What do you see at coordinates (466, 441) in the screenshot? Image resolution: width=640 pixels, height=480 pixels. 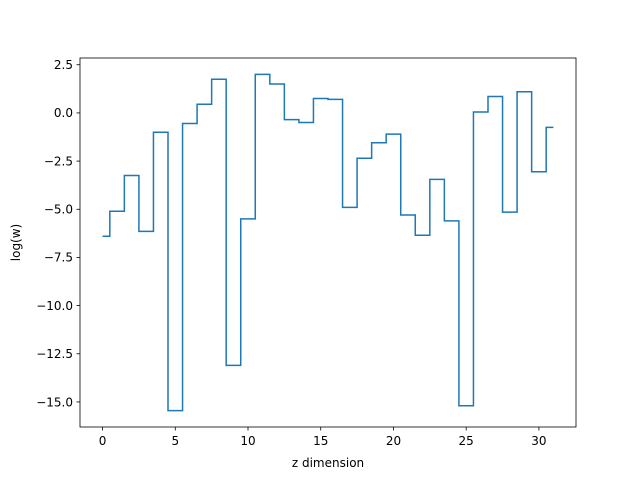 I see `x-tick-label: 25` at bounding box center [466, 441].